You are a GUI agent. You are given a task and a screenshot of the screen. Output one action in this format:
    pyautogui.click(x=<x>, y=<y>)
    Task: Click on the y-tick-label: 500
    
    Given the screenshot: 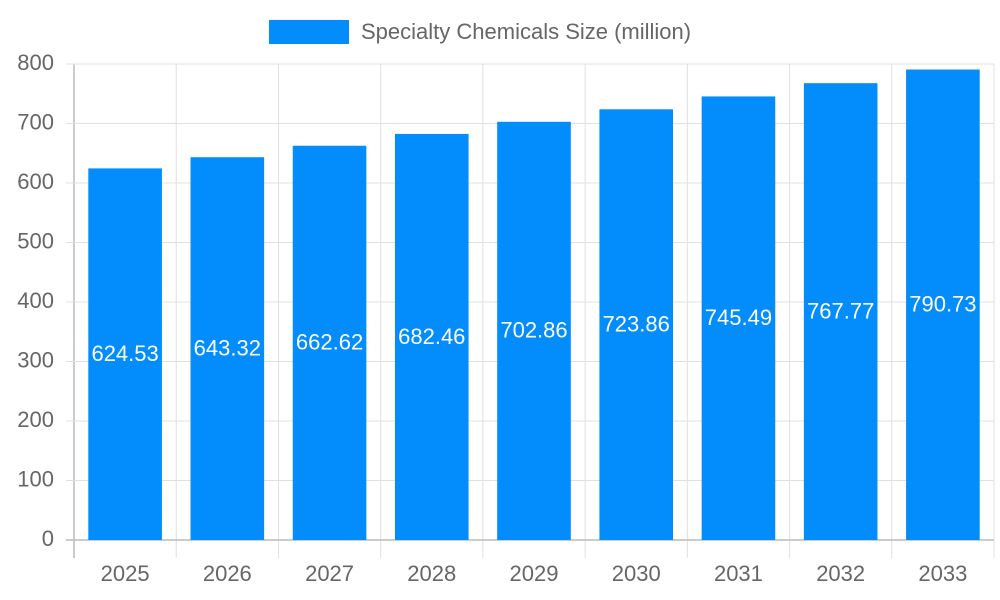 What is the action you would take?
    pyautogui.click(x=35, y=240)
    